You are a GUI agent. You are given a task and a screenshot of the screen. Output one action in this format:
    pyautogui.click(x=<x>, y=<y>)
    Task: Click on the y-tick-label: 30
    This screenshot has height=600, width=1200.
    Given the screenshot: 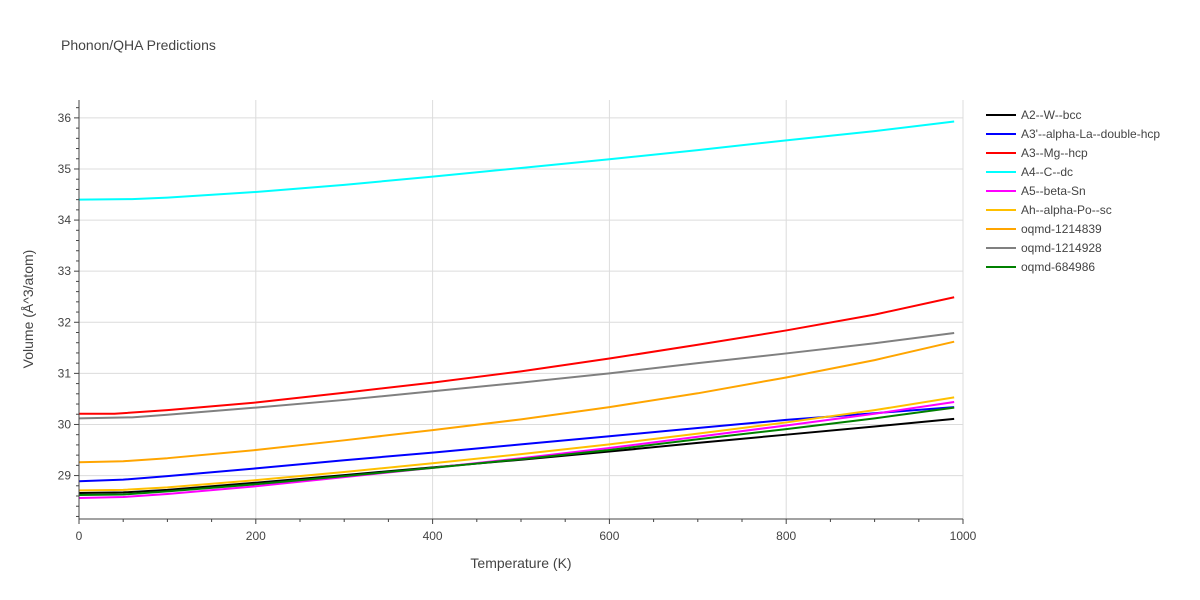 What is the action you would take?
    pyautogui.click(x=65, y=424)
    